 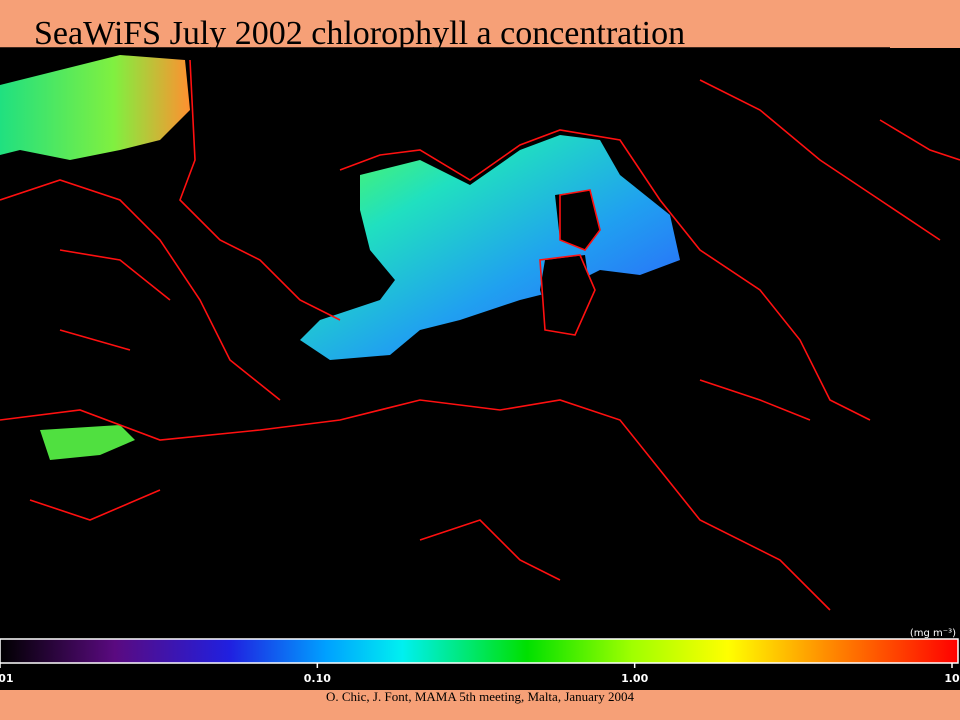 I want to click on tick-label: 10, so click(x=952, y=678).